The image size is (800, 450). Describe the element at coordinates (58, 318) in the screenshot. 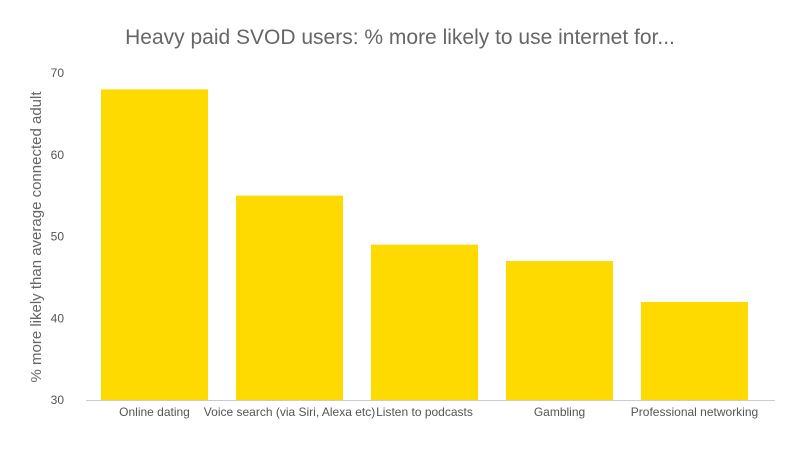

I see `y-tick-label: 40` at that location.